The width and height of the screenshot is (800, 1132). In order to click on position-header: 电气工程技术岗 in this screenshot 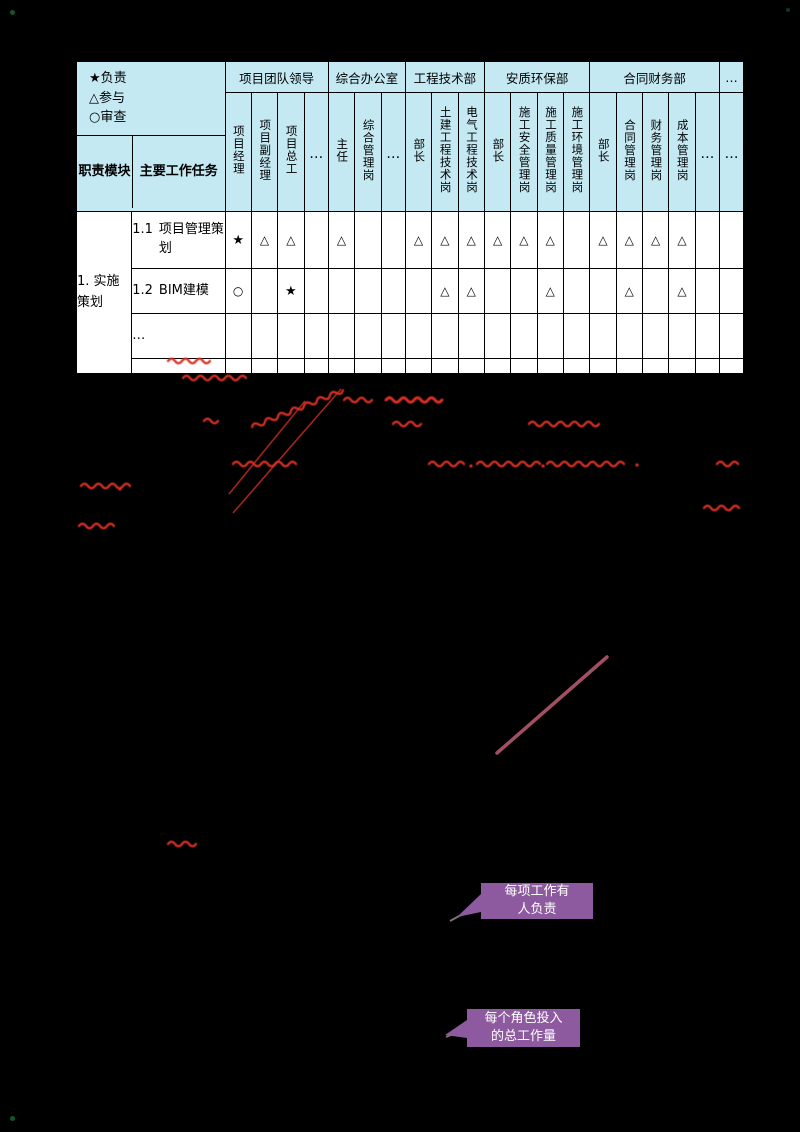, I will do `click(471, 152)`.